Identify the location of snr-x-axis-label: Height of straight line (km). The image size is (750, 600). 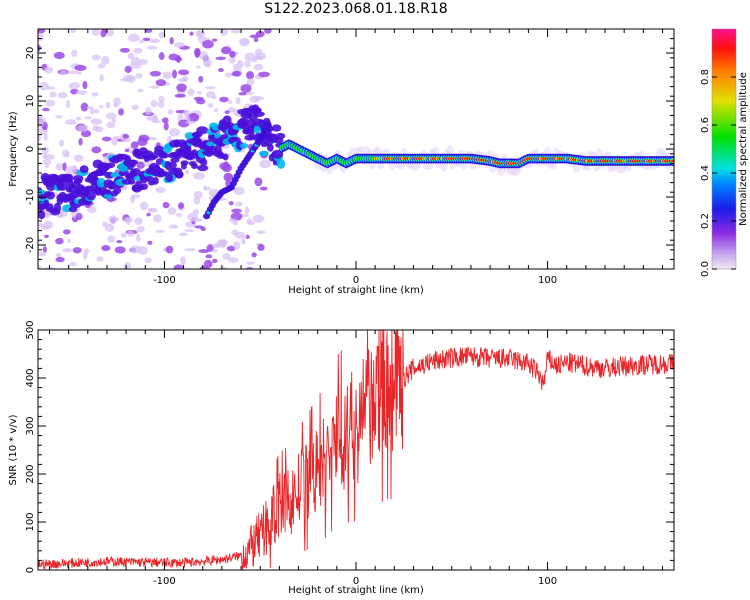
(356, 590).